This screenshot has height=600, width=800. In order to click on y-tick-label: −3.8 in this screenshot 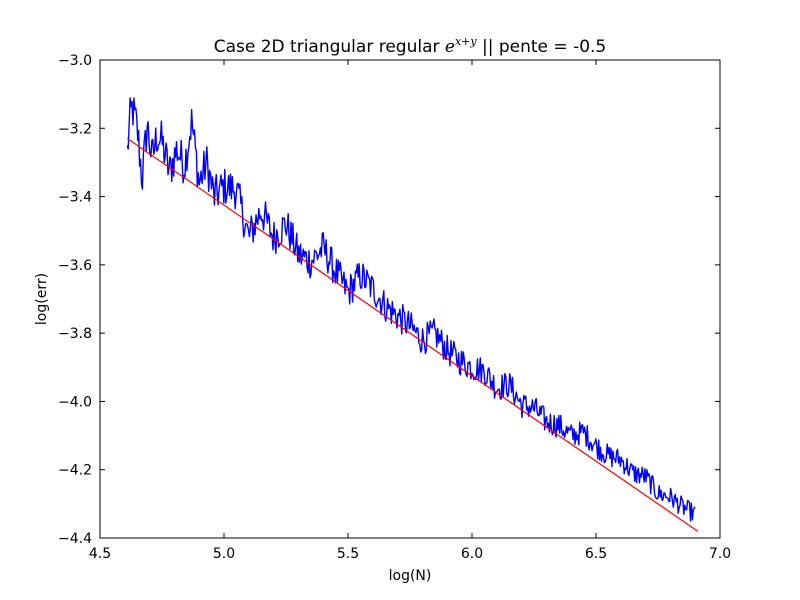, I will do `click(75, 334)`.